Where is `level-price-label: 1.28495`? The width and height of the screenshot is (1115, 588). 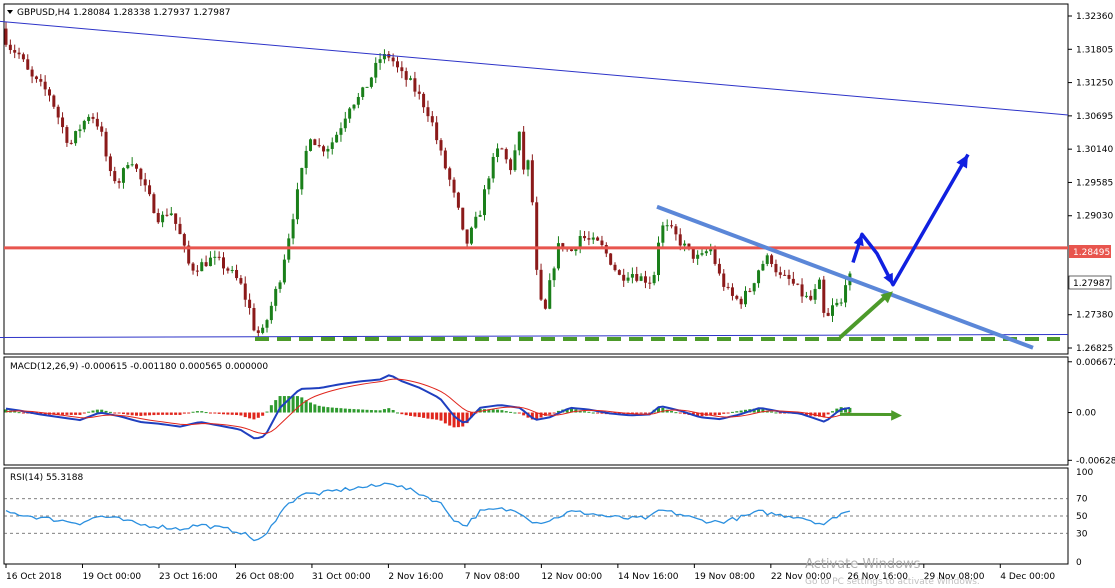 level-price-label: 1.28495 is located at coordinates (1091, 253).